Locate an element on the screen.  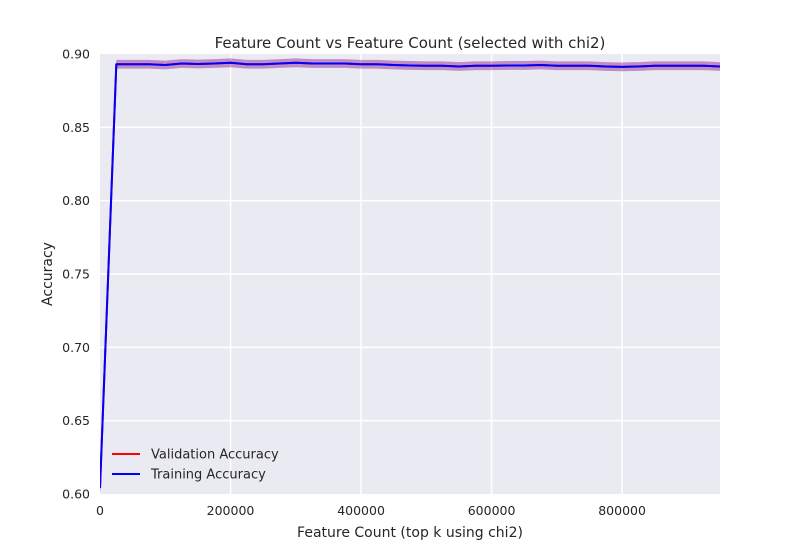
y-tick-label: 0.65 is located at coordinates (76, 420).